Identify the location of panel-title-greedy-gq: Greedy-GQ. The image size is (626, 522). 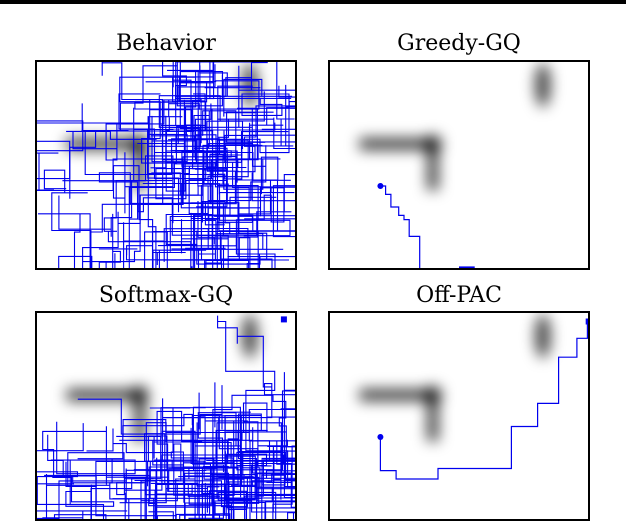
(459, 43).